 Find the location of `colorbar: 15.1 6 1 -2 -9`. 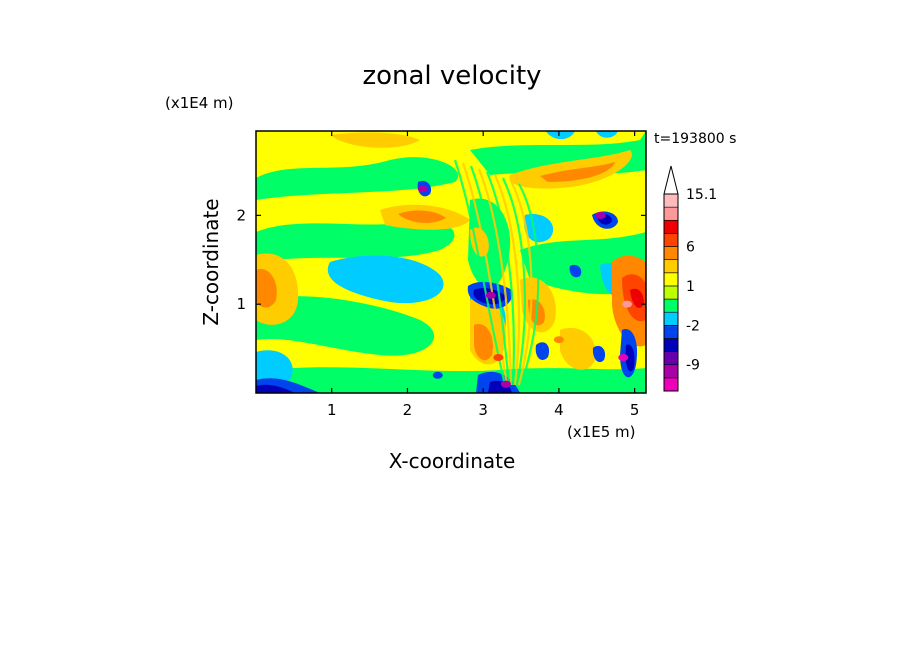

colorbar: 15.1 6 1 -2 -9 is located at coordinates (690, 278).